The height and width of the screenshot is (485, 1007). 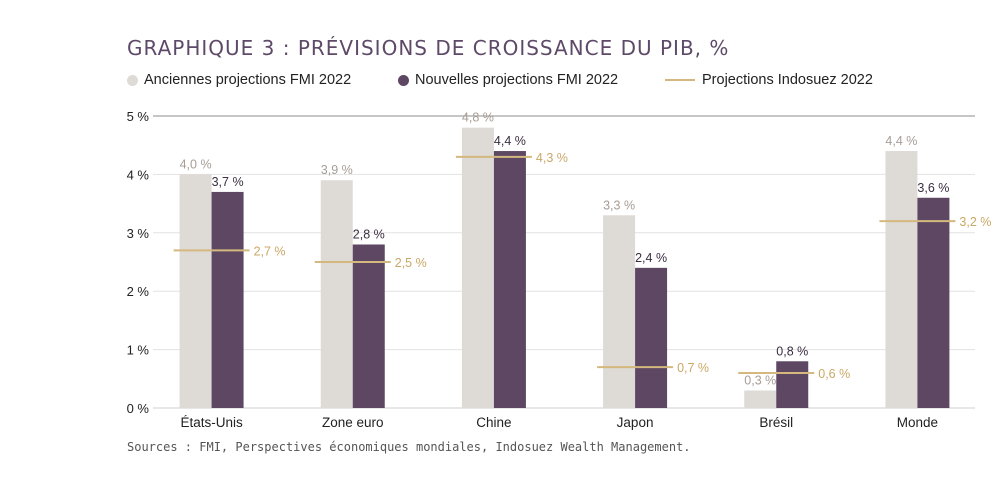 I want to click on bar-label-new-imf: 0,8 %, so click(x=792, y=351).